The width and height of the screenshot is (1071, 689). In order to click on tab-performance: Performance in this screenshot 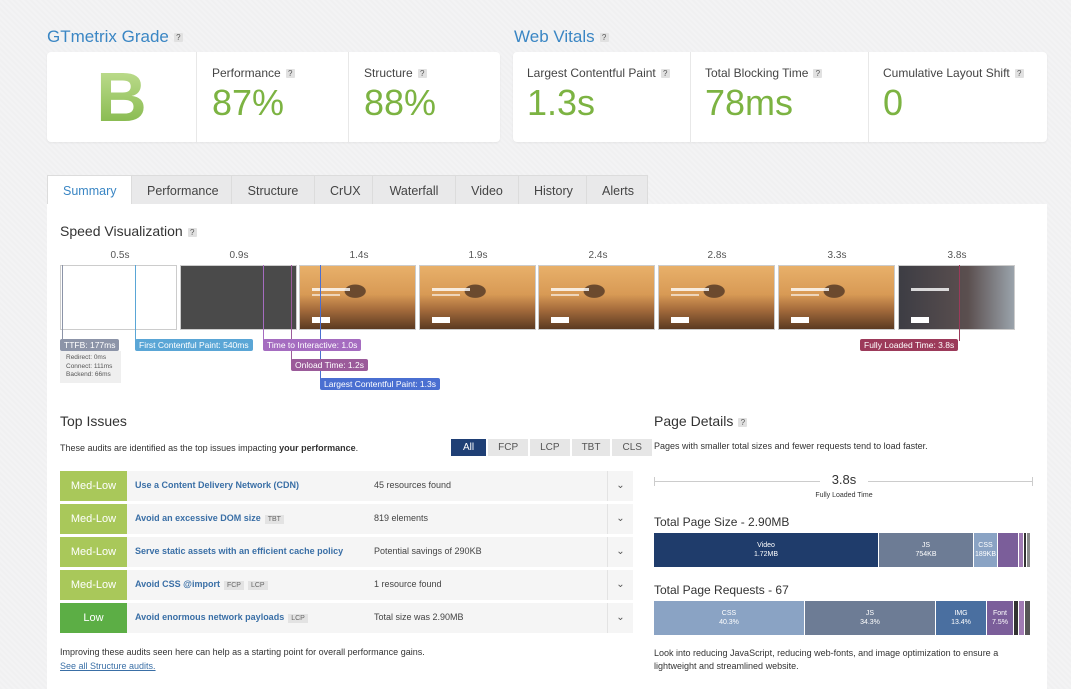, I will do `click(181, 190)`.